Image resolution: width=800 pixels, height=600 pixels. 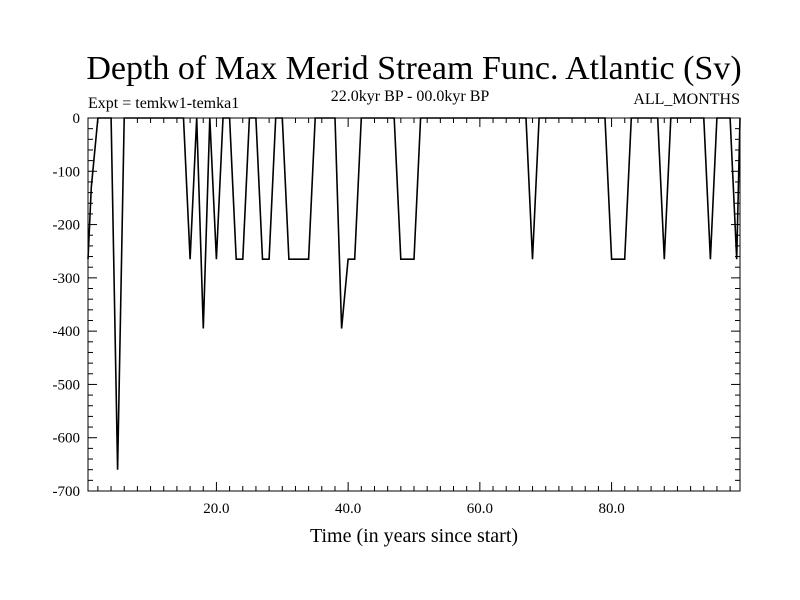 What do you see at coordinates (163, 103) in the screenshot?
I see `chart-subtitle-left: Expt = temkw1-temka1` at bounding box center [163, 103].